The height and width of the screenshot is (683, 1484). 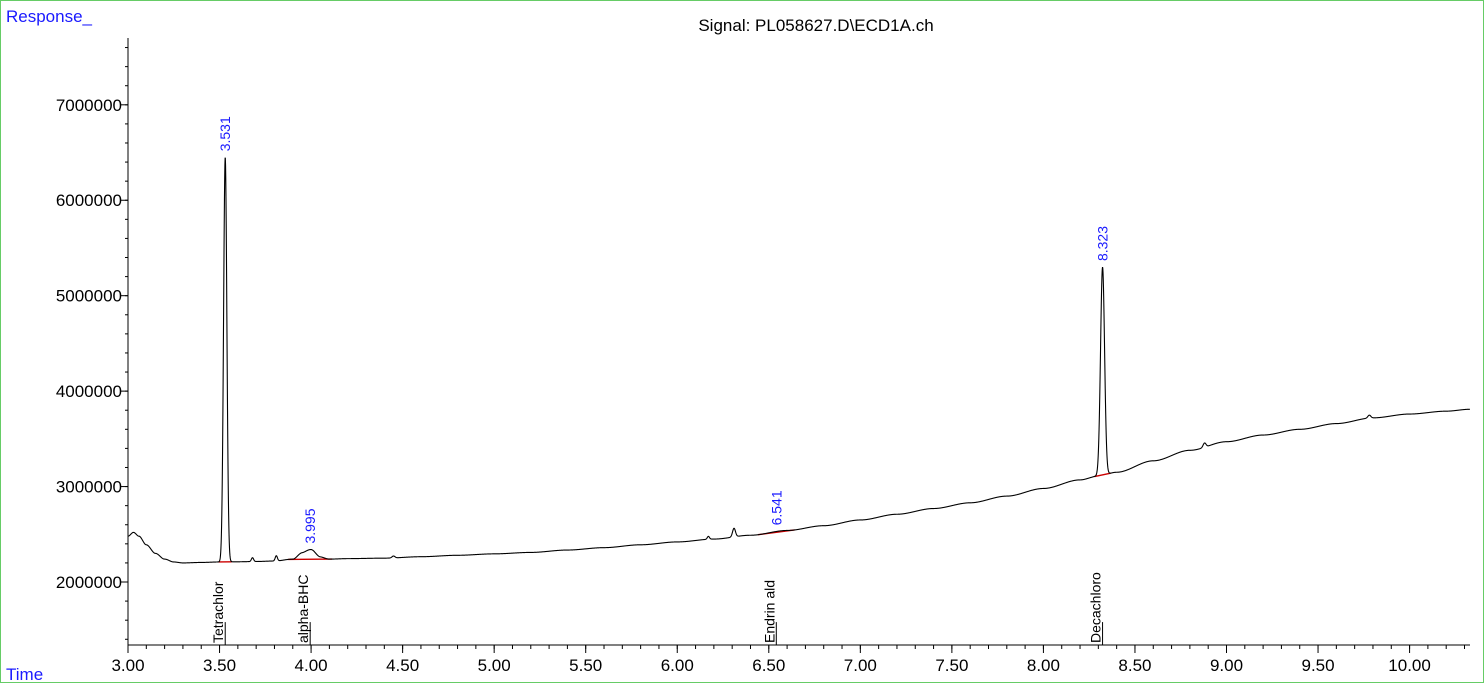 What do you see at coordinates (89, 105) in the screenshot?
I see `y-tick-label: 7000000` at bounding box center [89, 105].